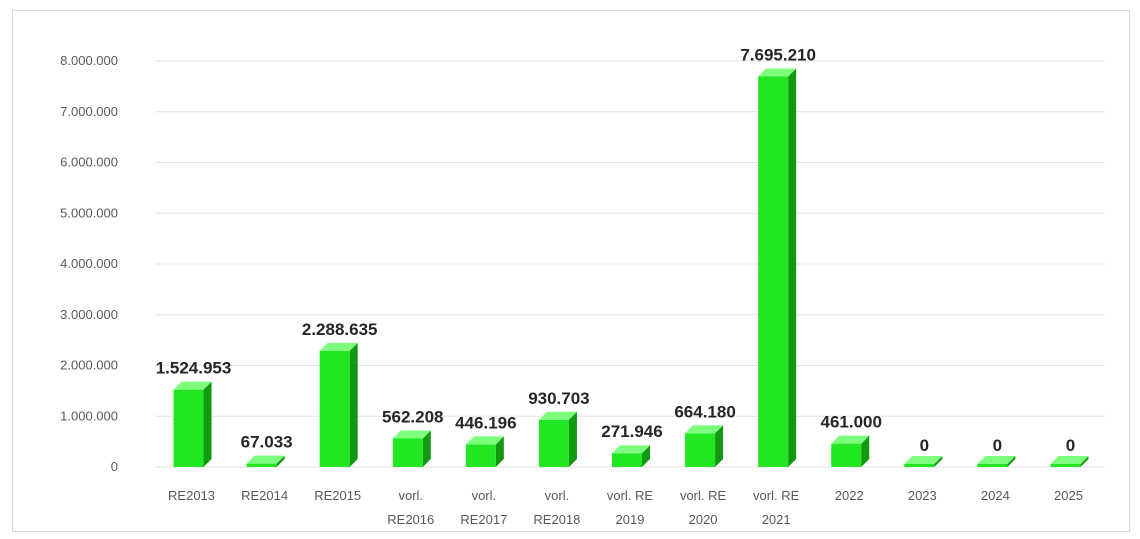  I want to click on x-tick-label: RE2015, so click(337, 495).